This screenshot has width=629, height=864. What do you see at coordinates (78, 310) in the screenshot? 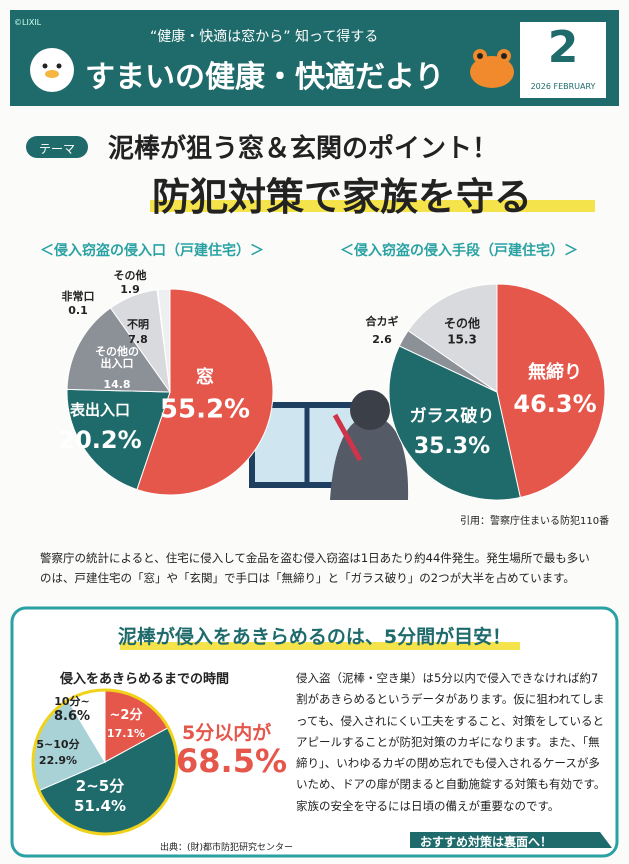
I see `slice-value: 0.1` at bounding box center [78, 310].